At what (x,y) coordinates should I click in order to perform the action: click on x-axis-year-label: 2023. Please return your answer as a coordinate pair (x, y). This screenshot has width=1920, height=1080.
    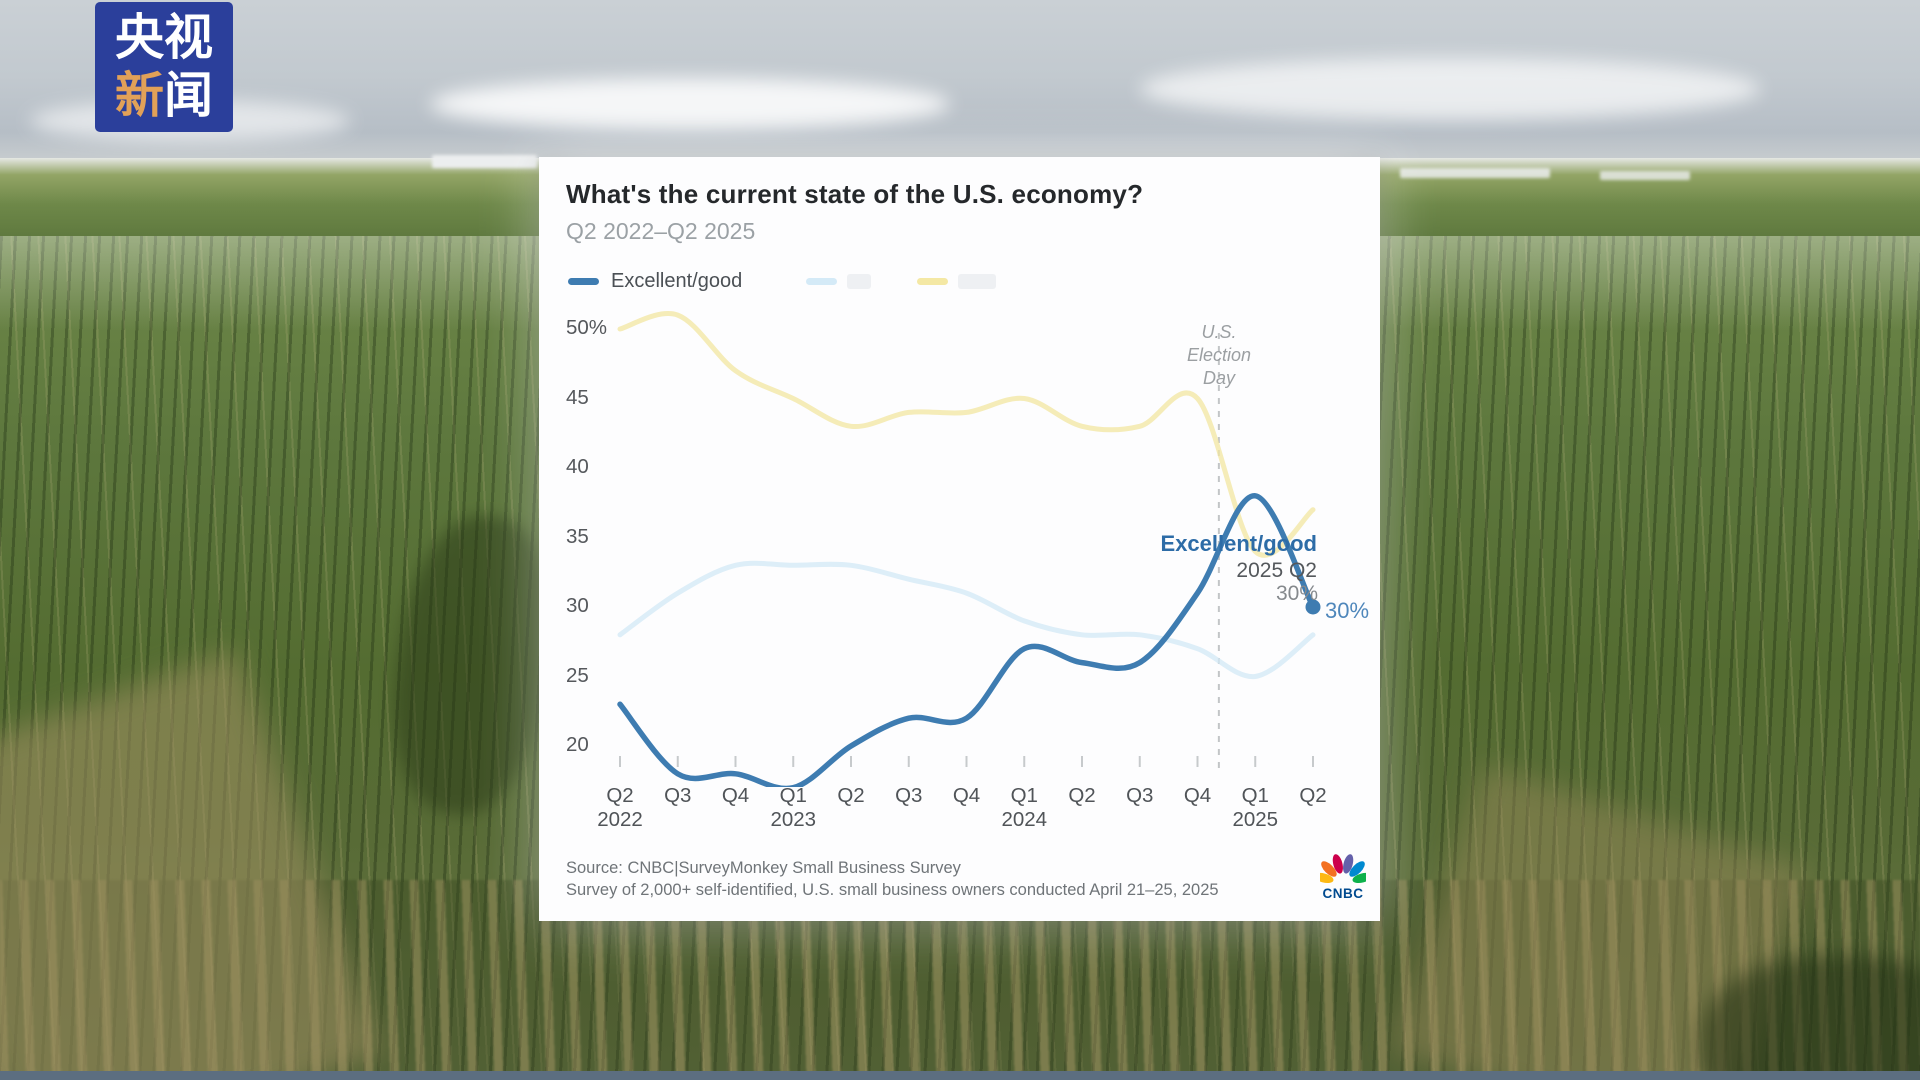
    Looking at the image, I should click on (793, 819).